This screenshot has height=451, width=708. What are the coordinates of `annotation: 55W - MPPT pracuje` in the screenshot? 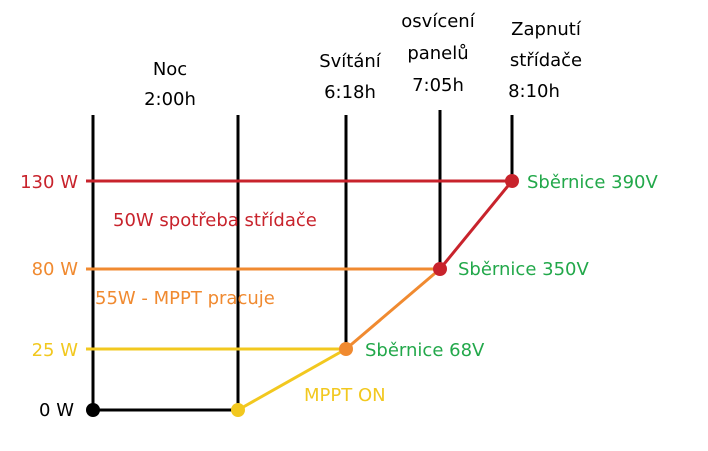 It's located at (185, 298).